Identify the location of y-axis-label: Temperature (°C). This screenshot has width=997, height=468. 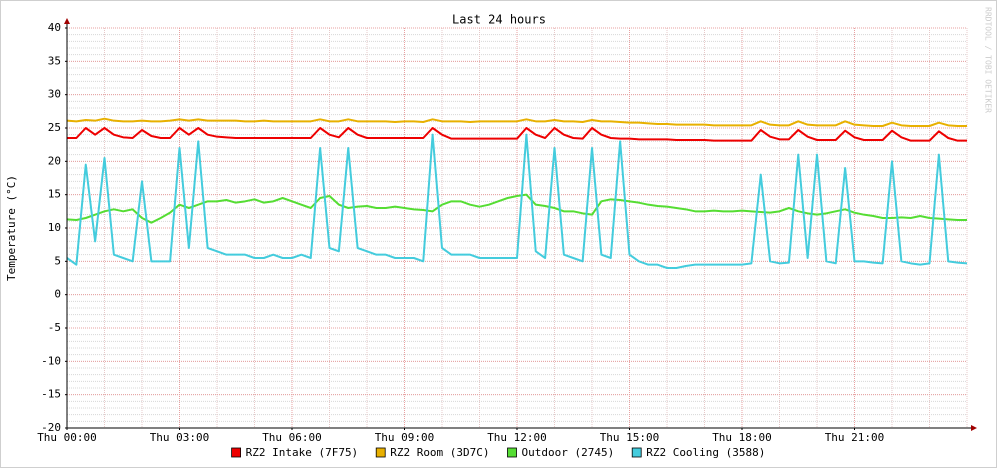
(11, 228).